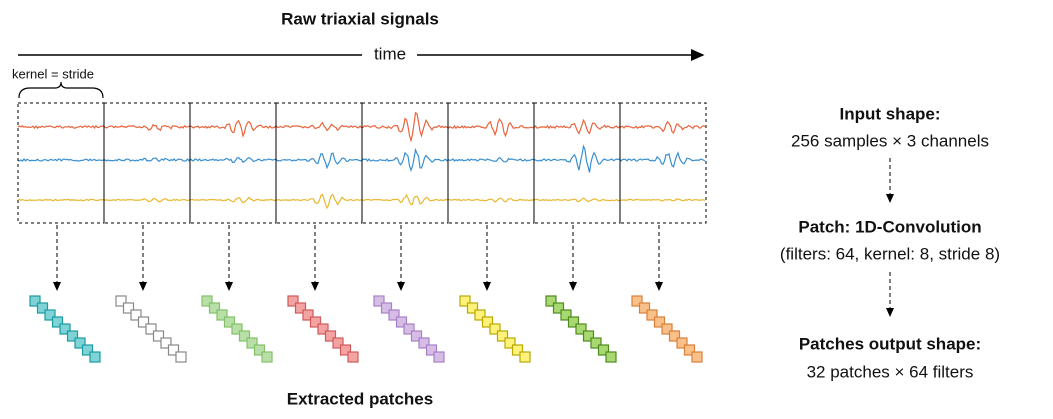 Image resolution: width=1053 pixels, height=419 pixels. I want to click on brace, so click(61, 90).